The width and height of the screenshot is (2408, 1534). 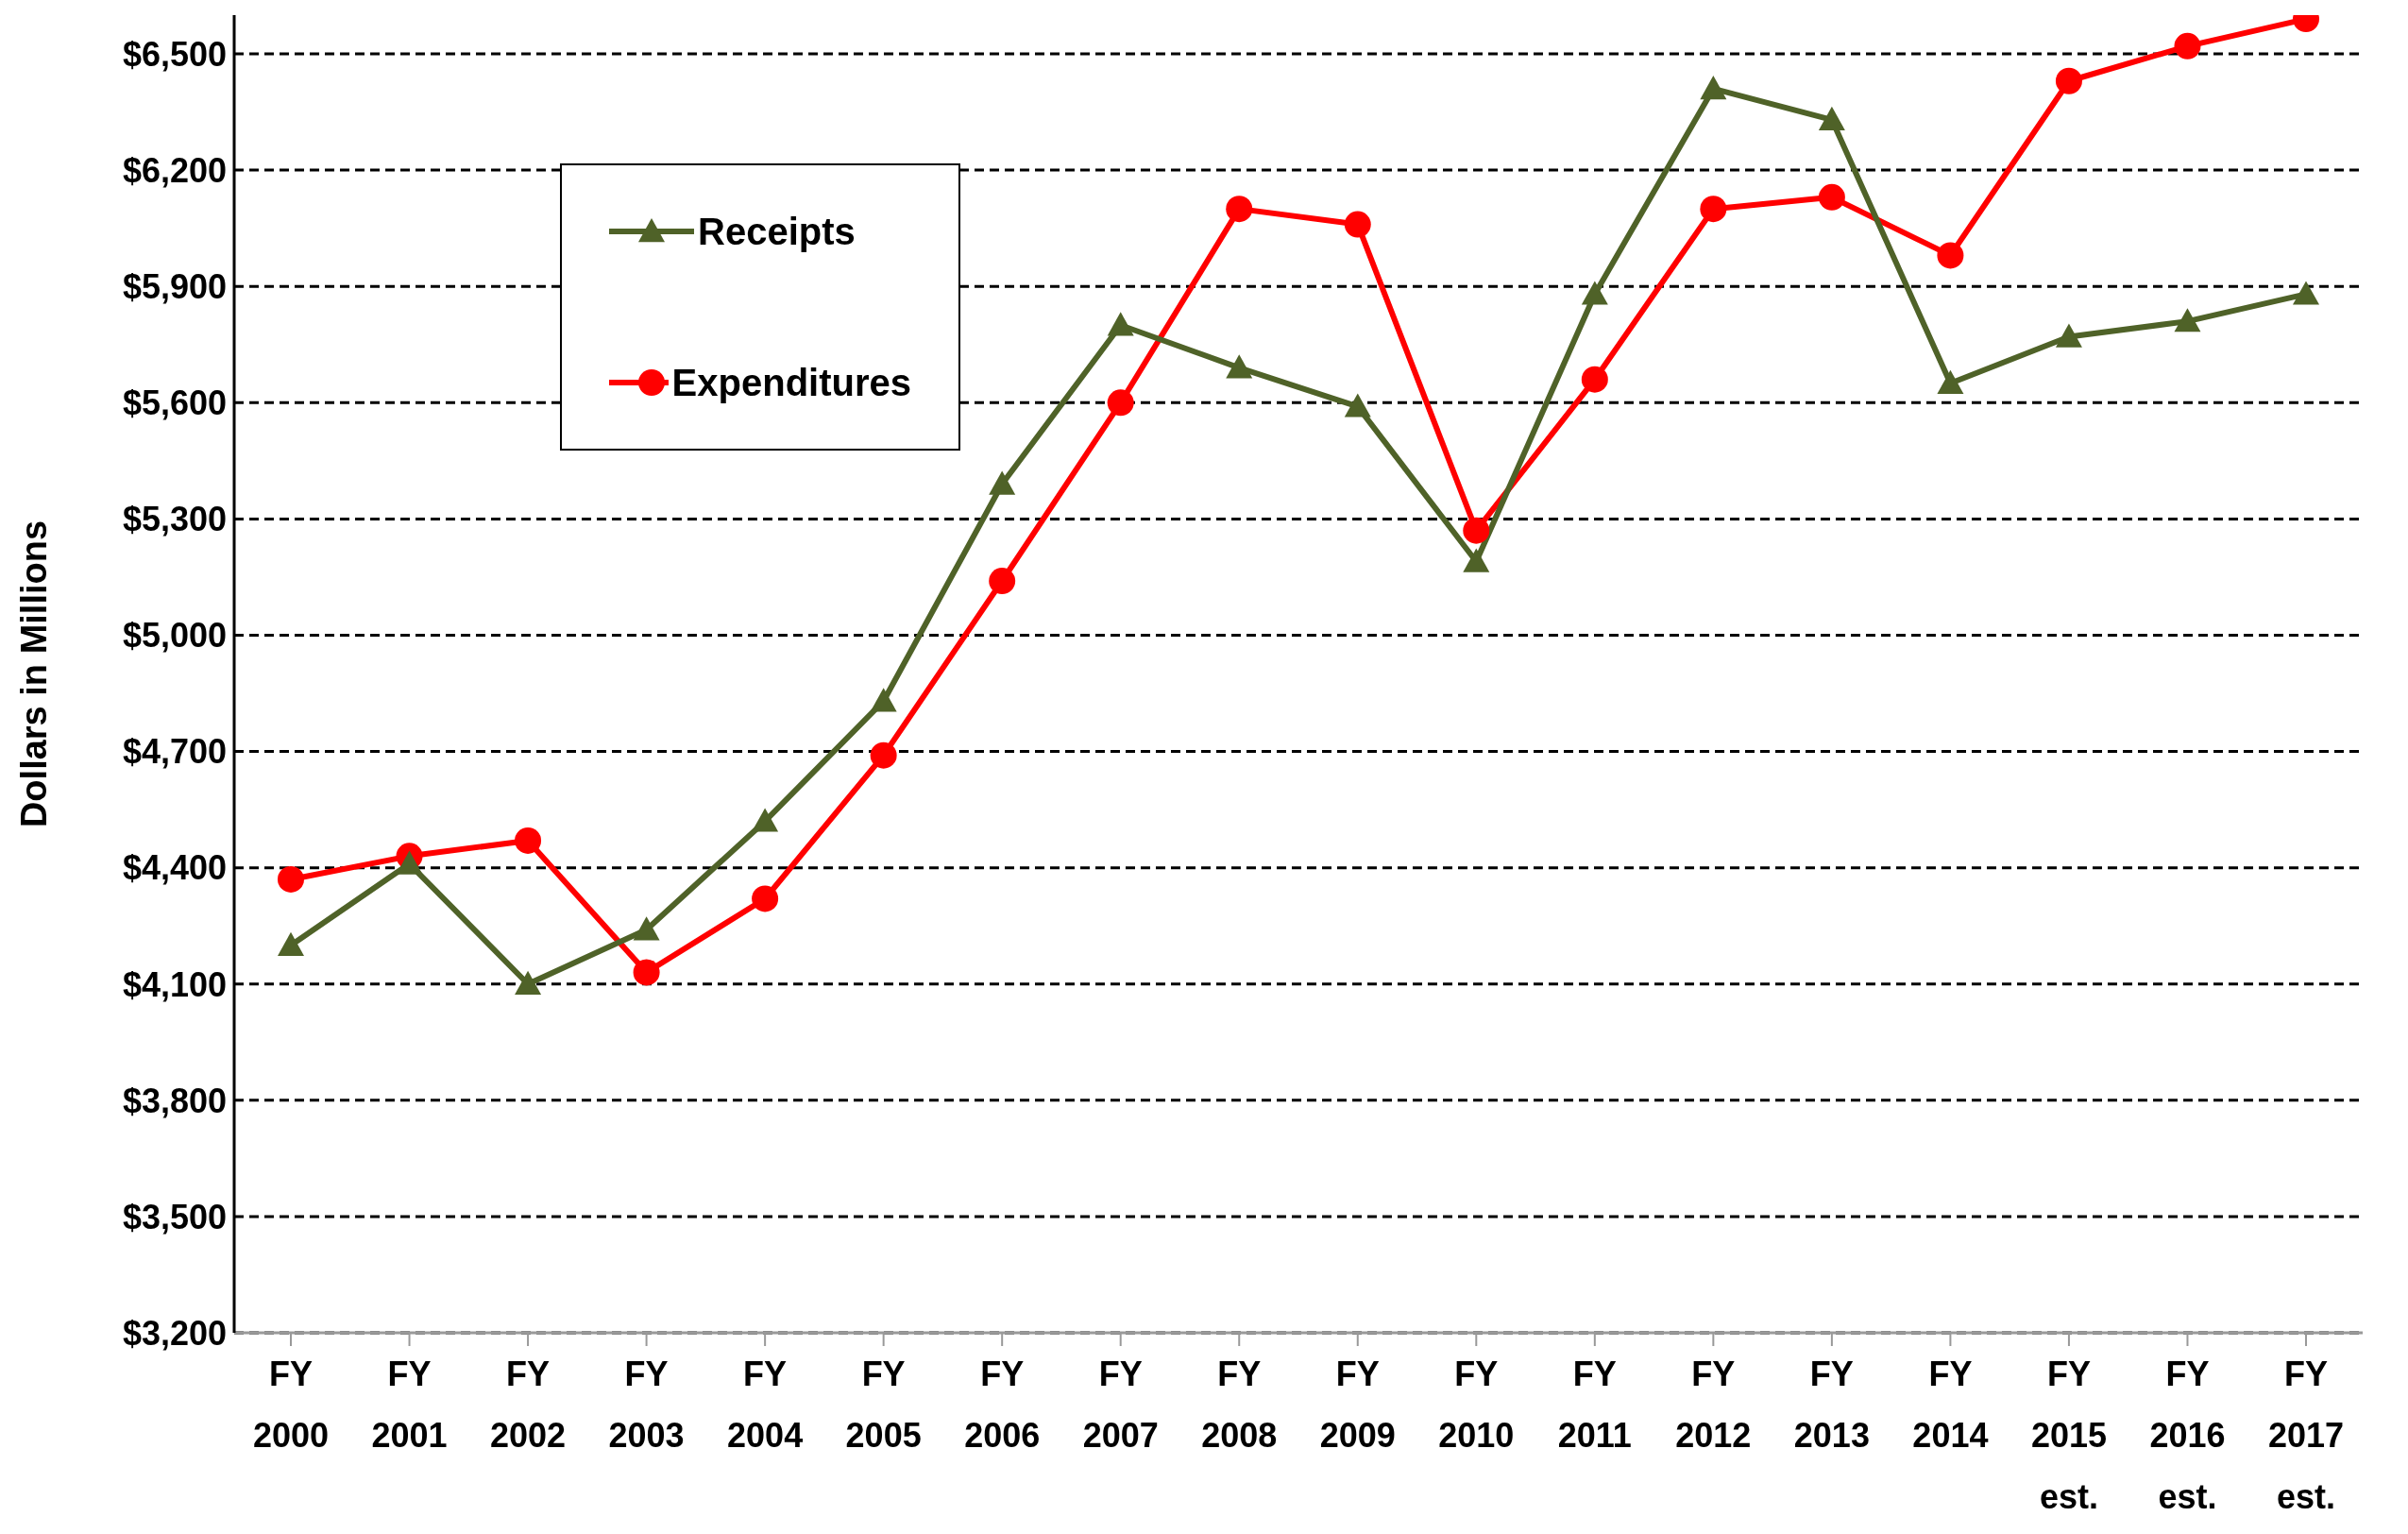 What do you see at coordinates (1950, 1405) in the screenshot?
I see `x-tick-label: FY 2014` at bounding box center [1950, 1405].